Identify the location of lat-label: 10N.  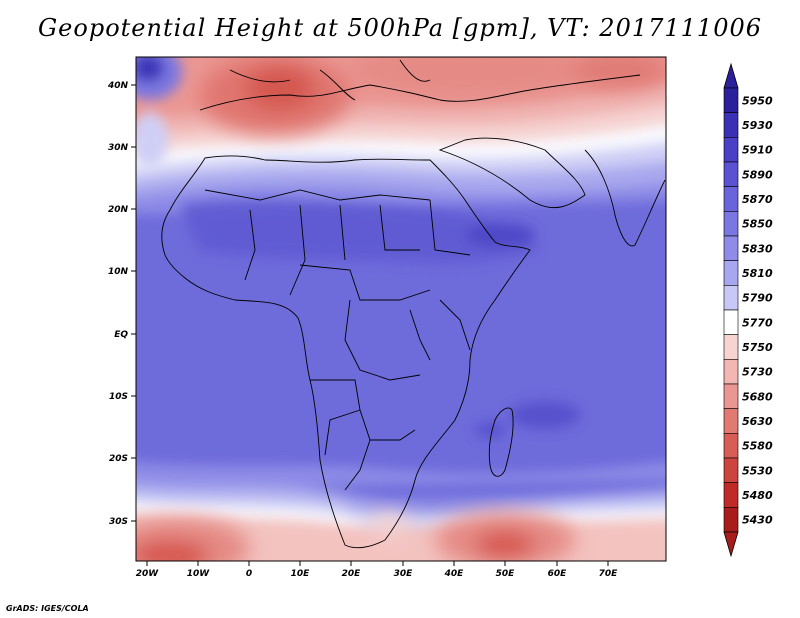
(118, 272).